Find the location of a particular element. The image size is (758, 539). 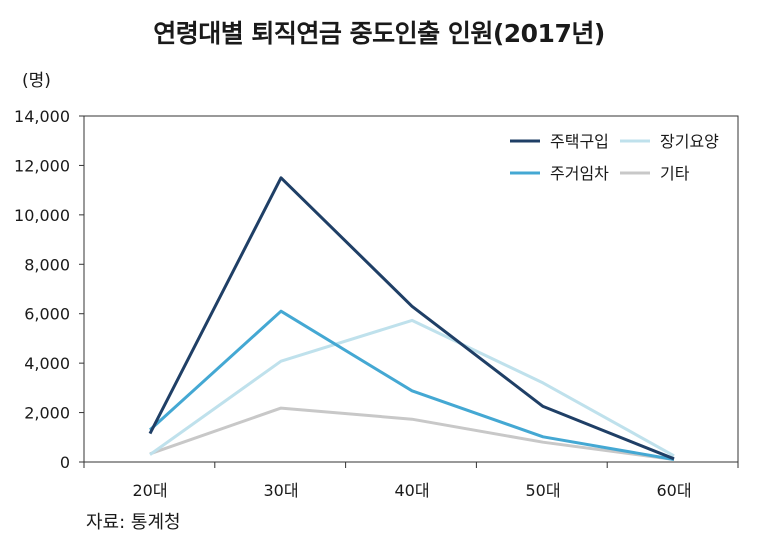

y-tick-label: 12,000 is located at coordinates (42, 165).